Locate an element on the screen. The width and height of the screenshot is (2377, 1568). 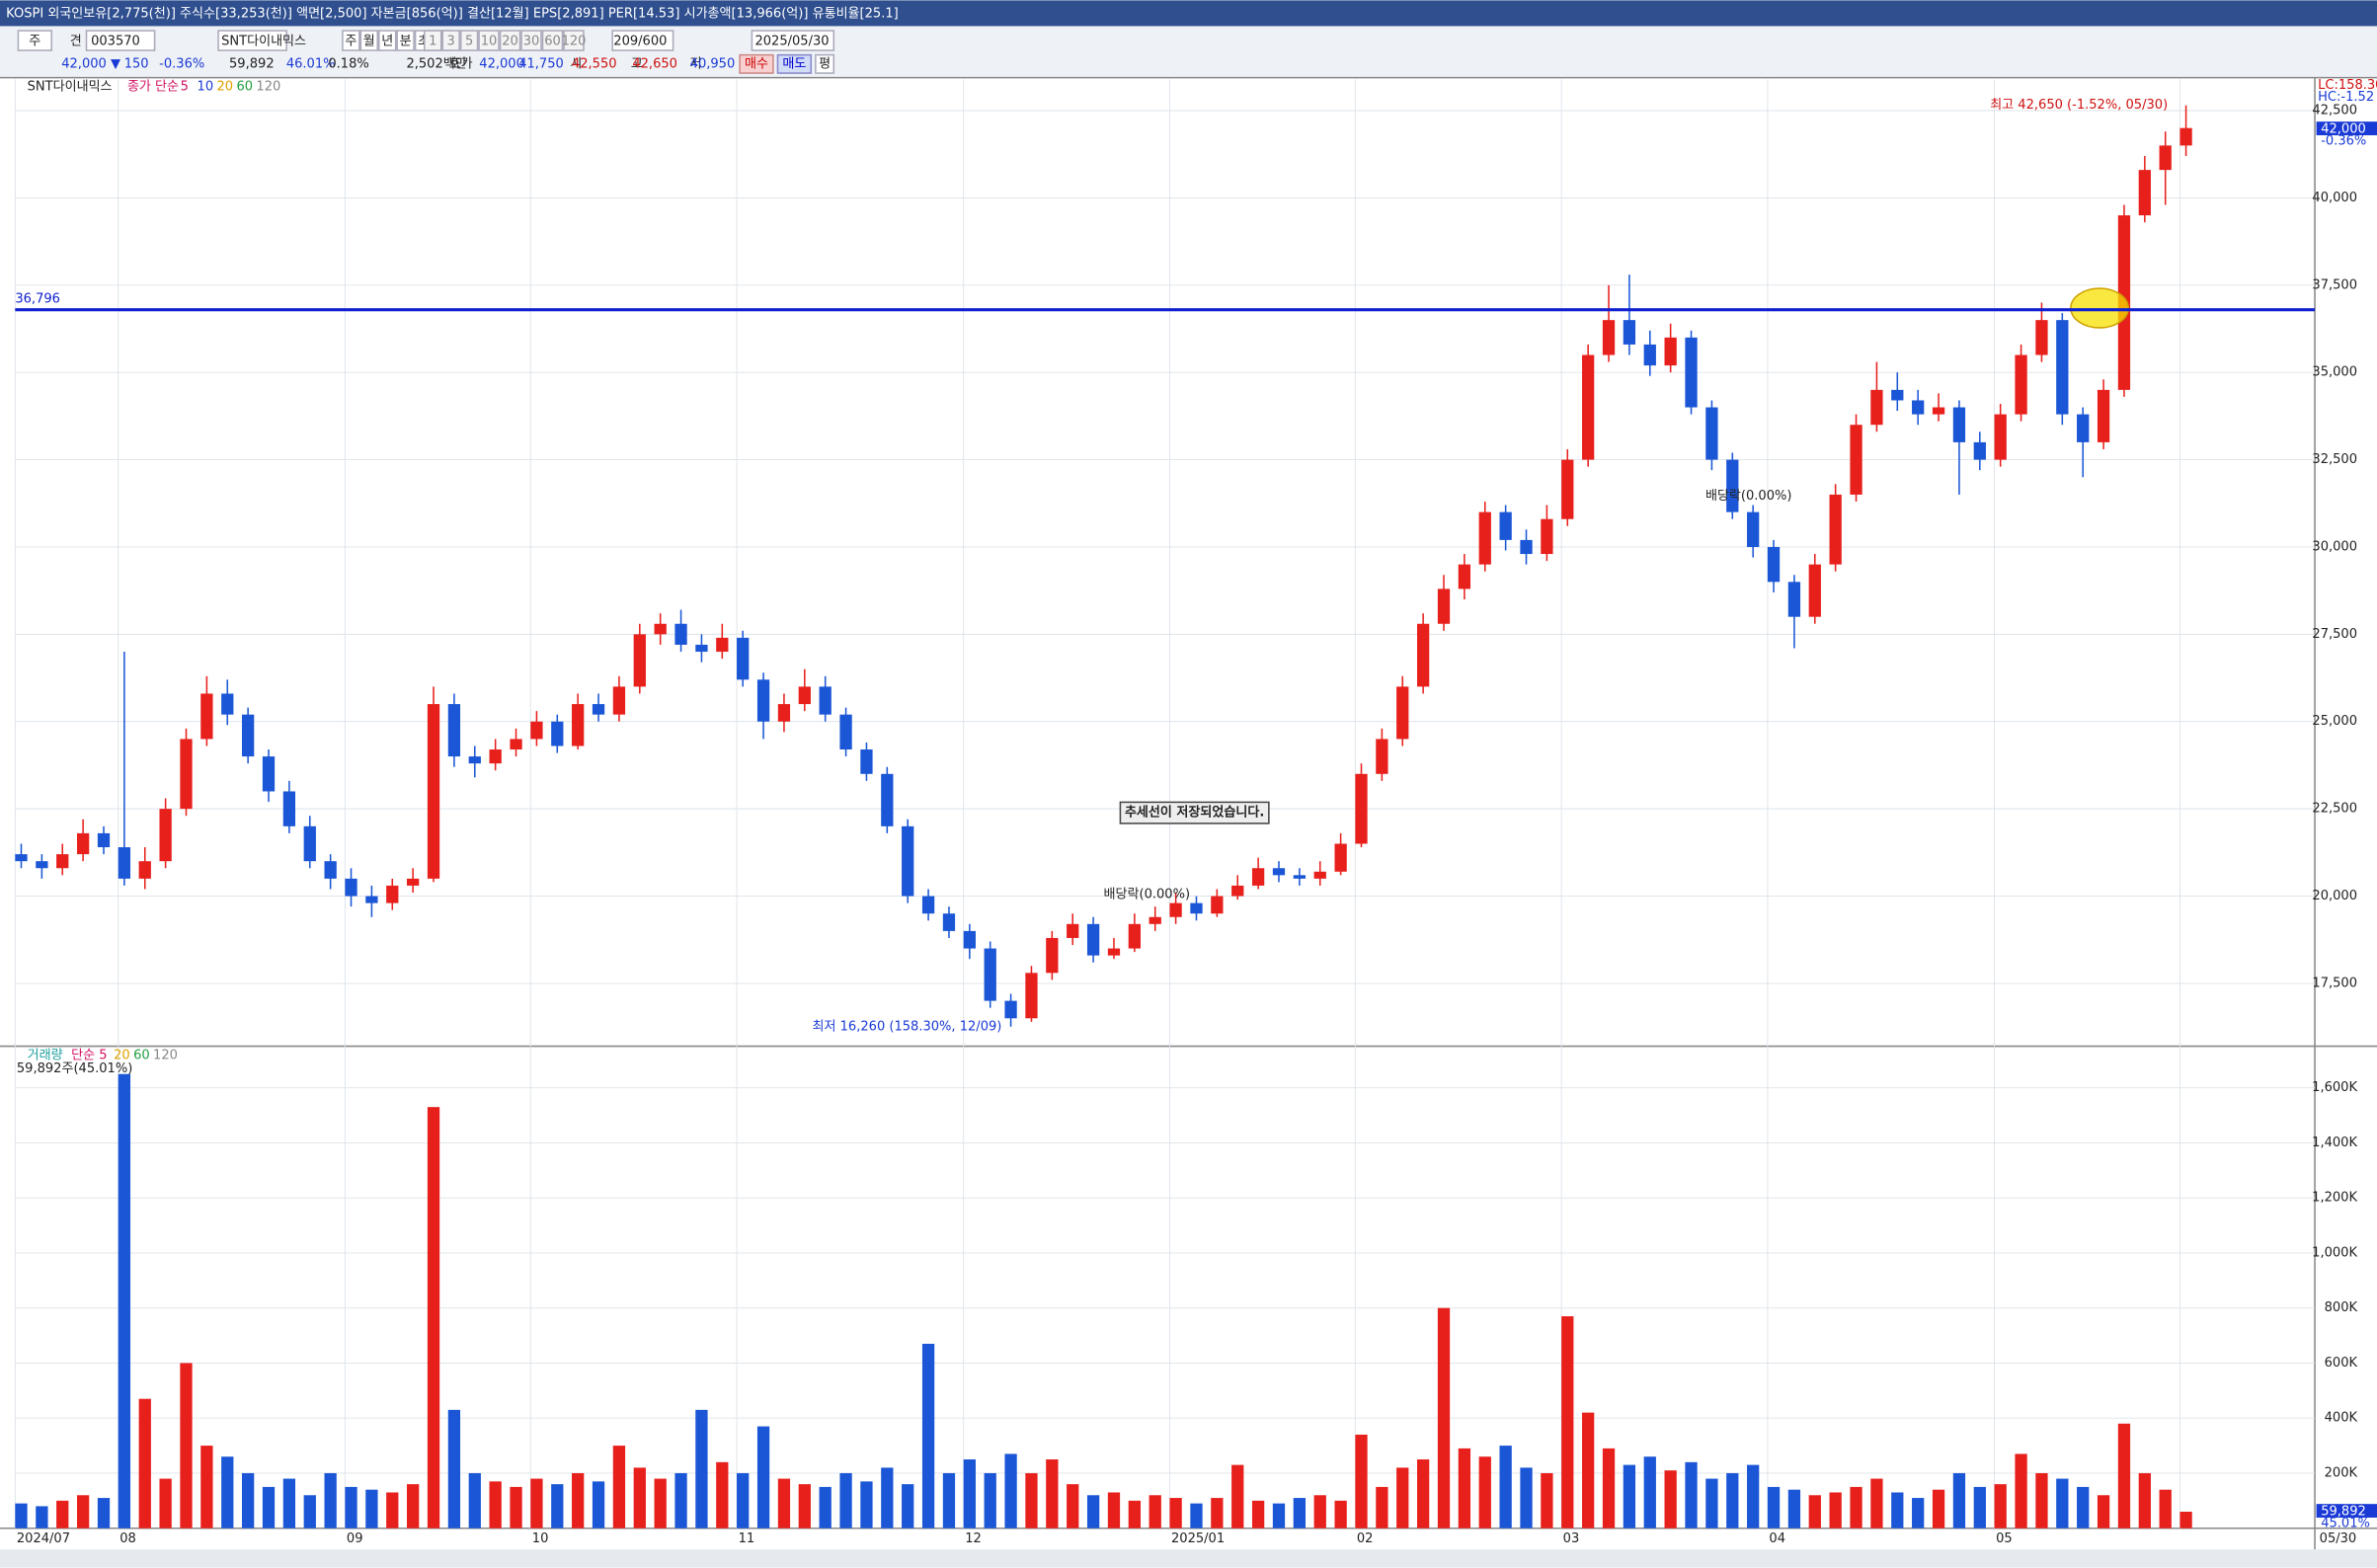
sell: 매도 is located at coordinates (794, 64).